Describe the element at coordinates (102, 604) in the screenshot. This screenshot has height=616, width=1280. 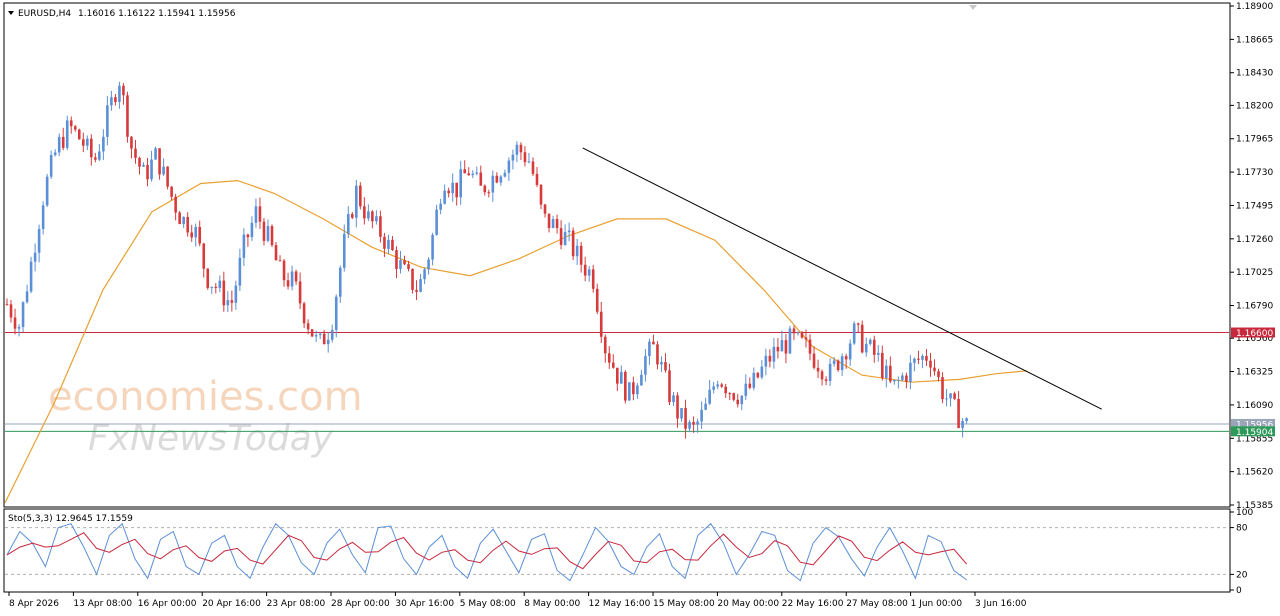
I see `time-tick-label: 13 Apr 08:00` at that location.